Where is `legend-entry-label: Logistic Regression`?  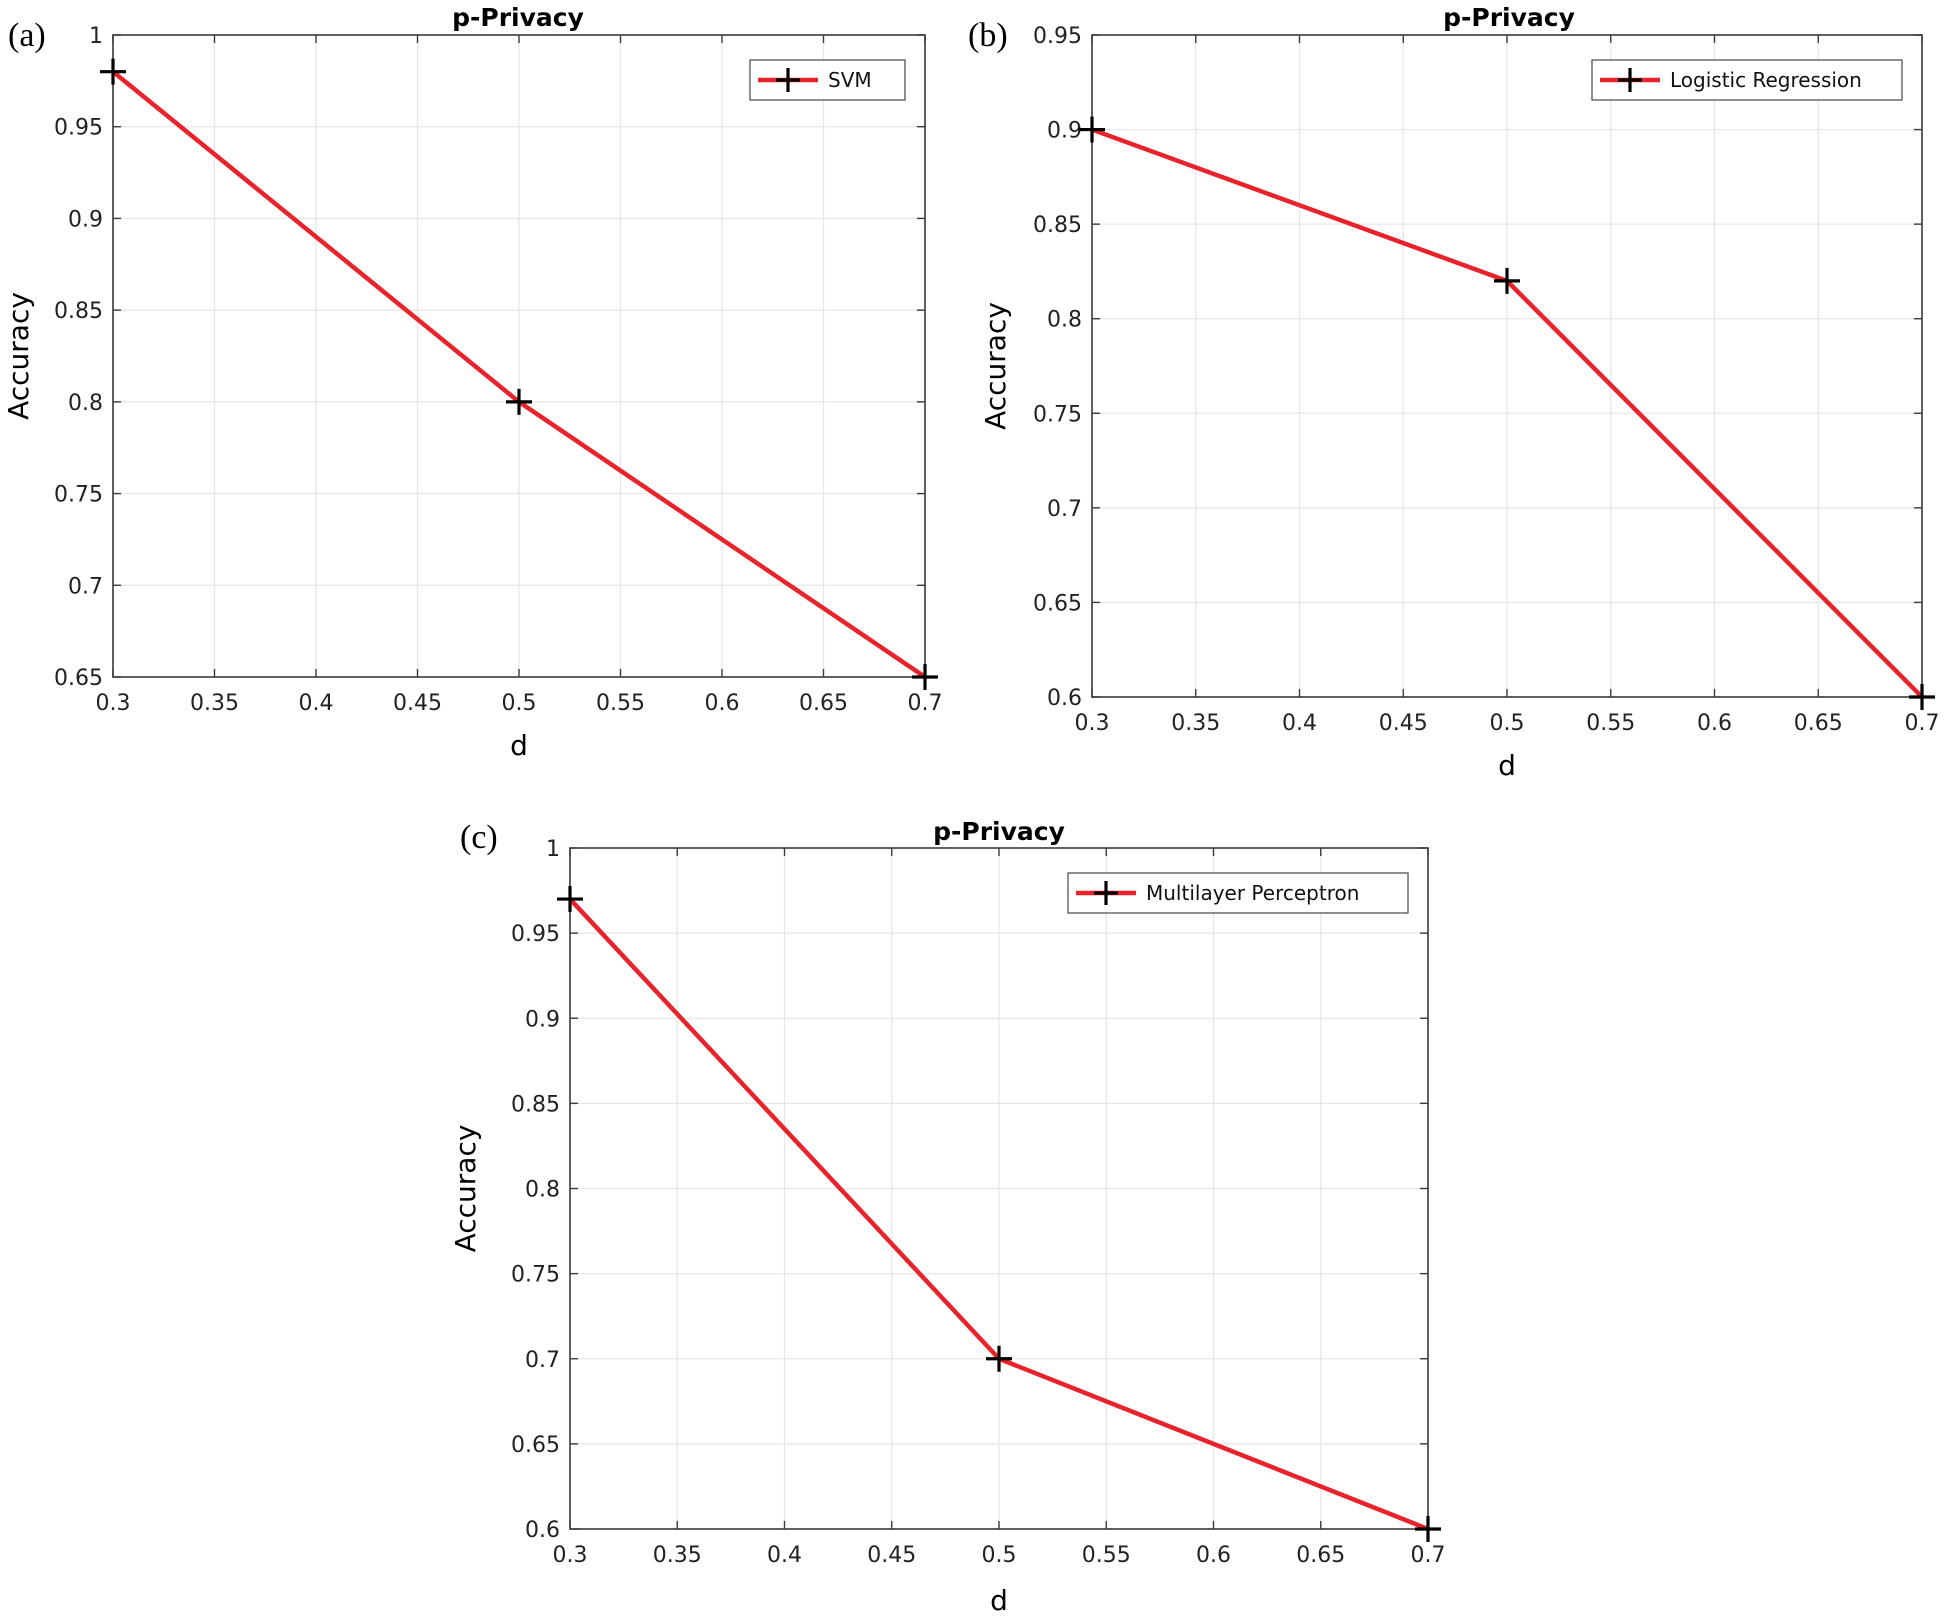 legend-entry-label: Logistic Regression is located at coordinates (1766, 80).